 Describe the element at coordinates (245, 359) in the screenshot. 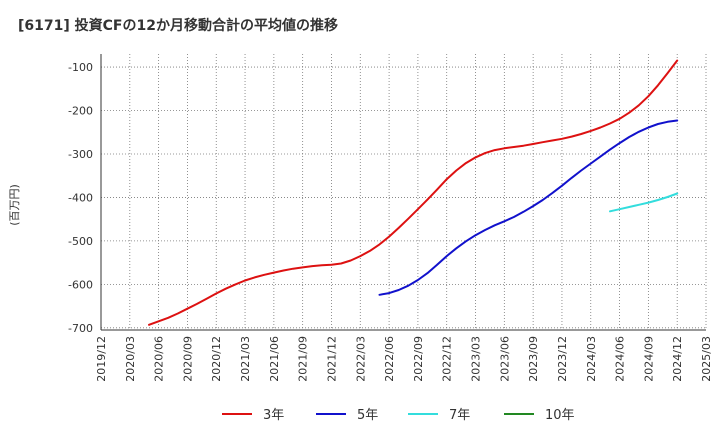

I see `x-tick-label: 2021/03` at that location.